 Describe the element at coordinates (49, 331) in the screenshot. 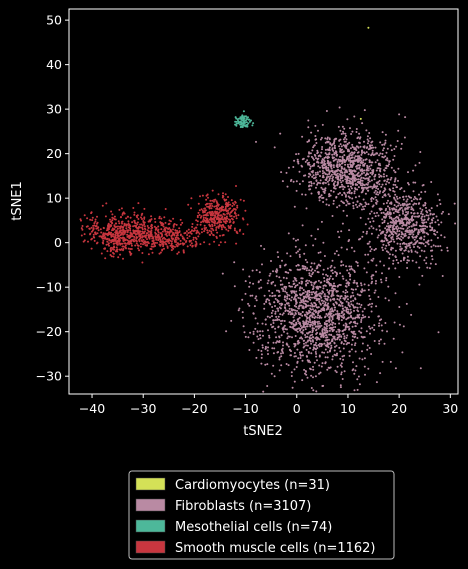

I see `y-tick-label: −20` at that location.